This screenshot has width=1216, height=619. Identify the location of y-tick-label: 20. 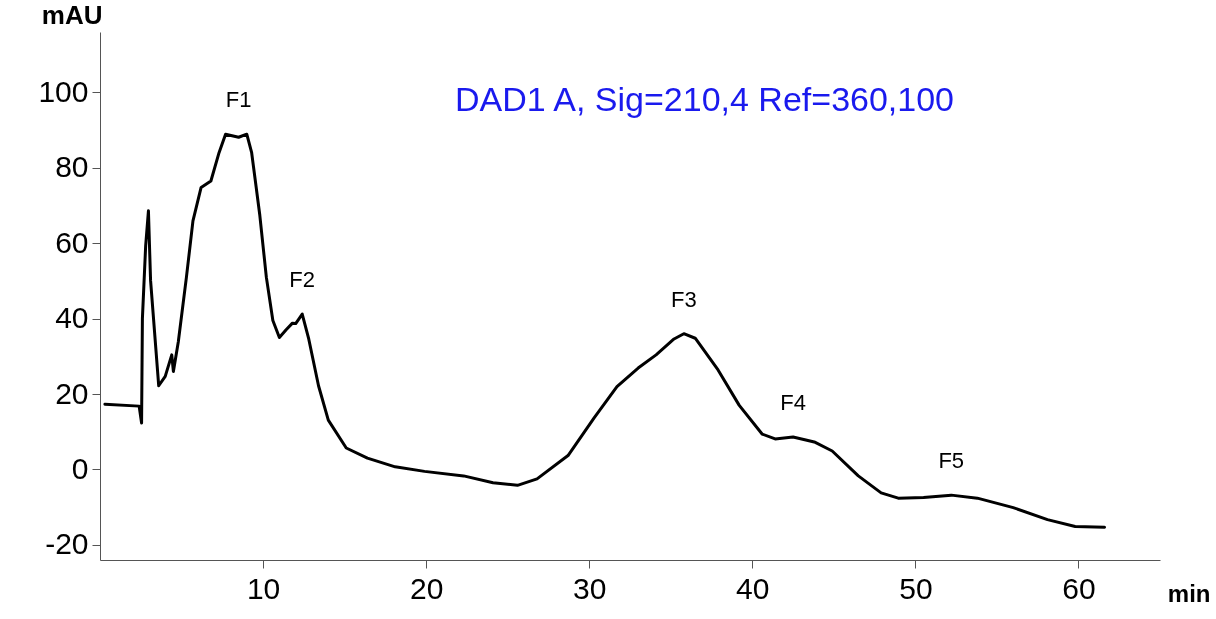
(72, 393).